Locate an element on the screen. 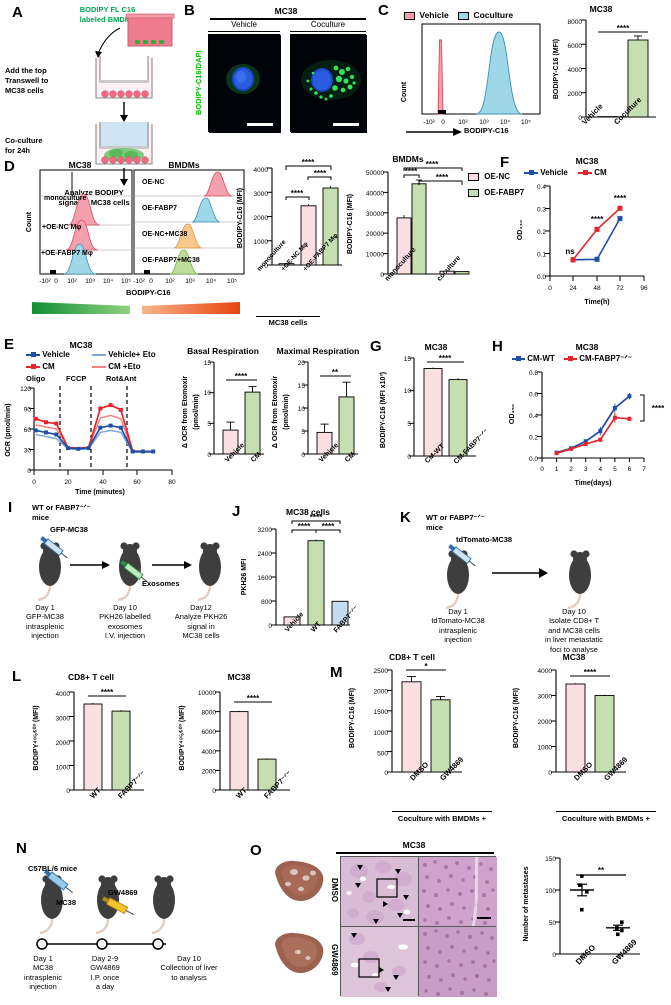 This screenshot has height=1005, width=671. panel-n-step-1-l1: MC38 is located at coordinates (42, 968).